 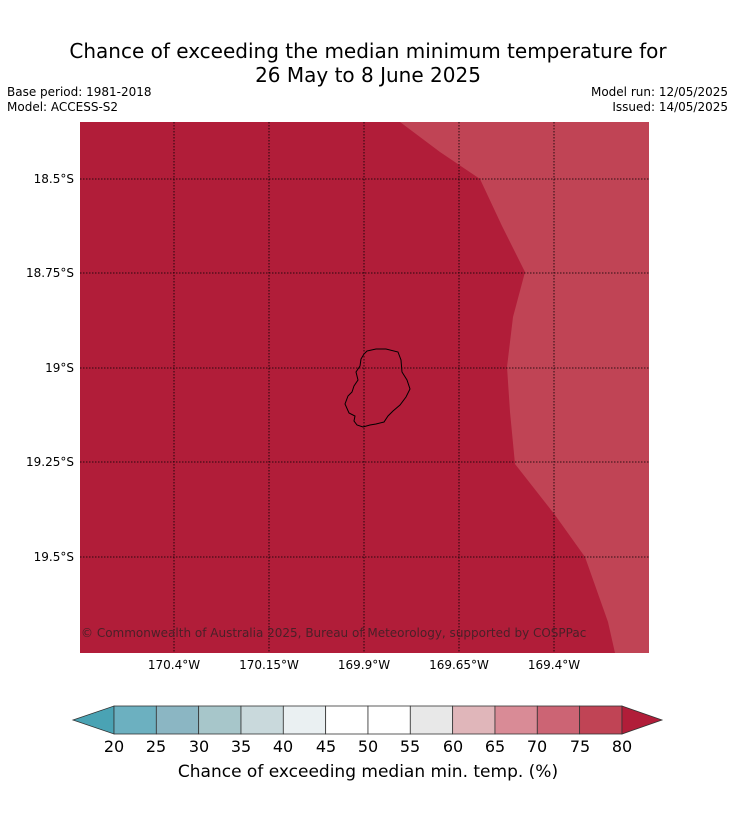 What do you see at coordinates (580, 746) in the screenshot?
I see `colorbar-tick-75: 75` at bounding box center [580, 746].